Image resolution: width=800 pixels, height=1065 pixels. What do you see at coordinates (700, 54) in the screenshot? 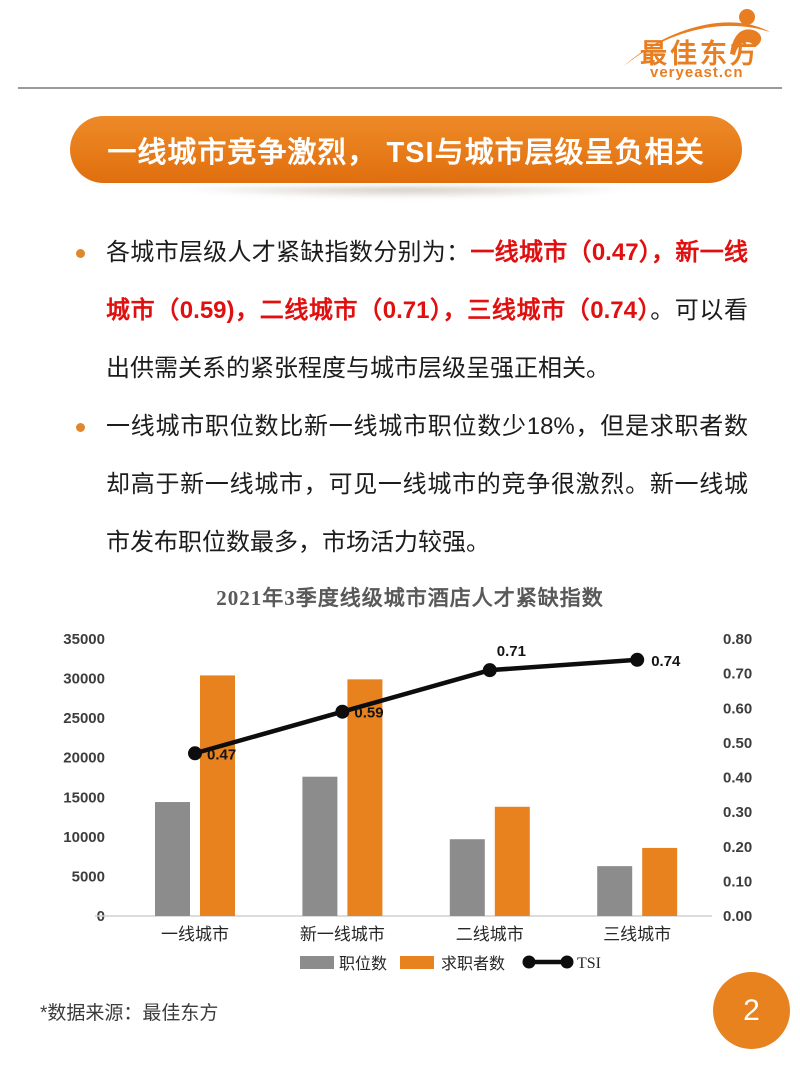
I see `logo-brand-name: 最佳东方` at bounding box center [700, 54].